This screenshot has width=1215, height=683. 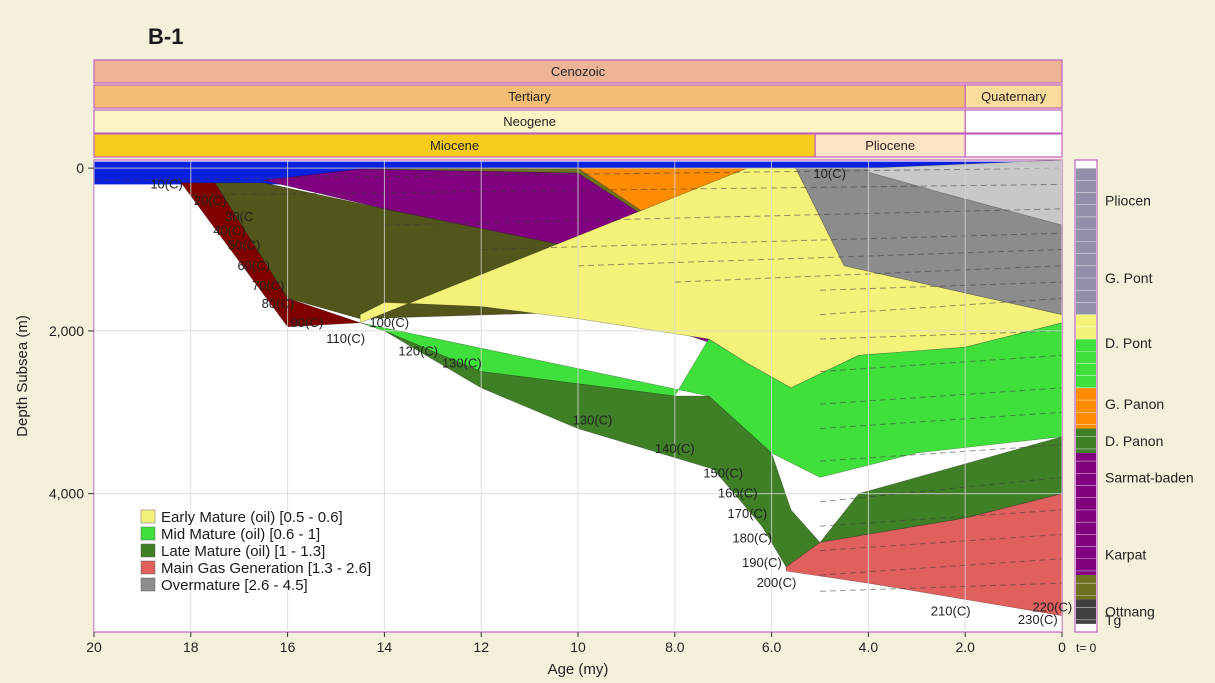 What do you see at coordinates (738, 493) in the screenshot?
I see `temperature-label: 160(C)` at bounding box center [738, 493].